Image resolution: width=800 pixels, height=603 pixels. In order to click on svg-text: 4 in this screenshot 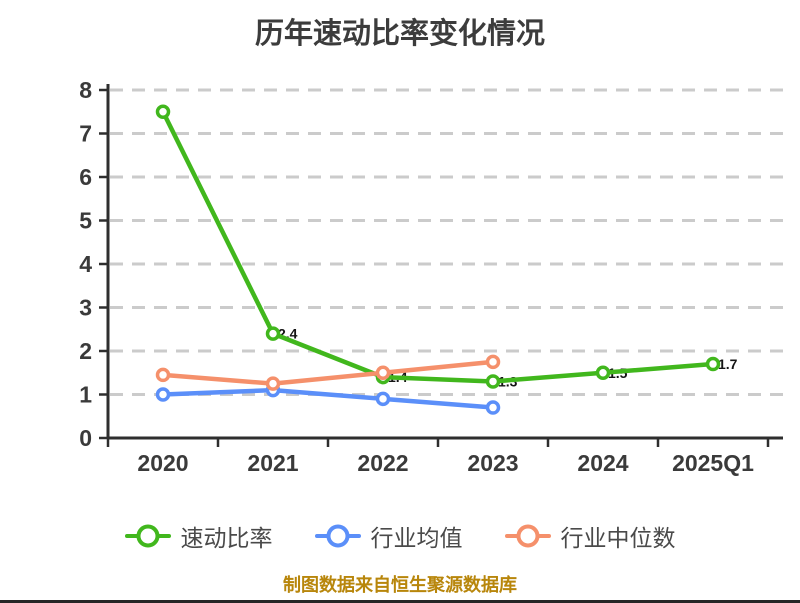, I will do `click(85, 264)`.